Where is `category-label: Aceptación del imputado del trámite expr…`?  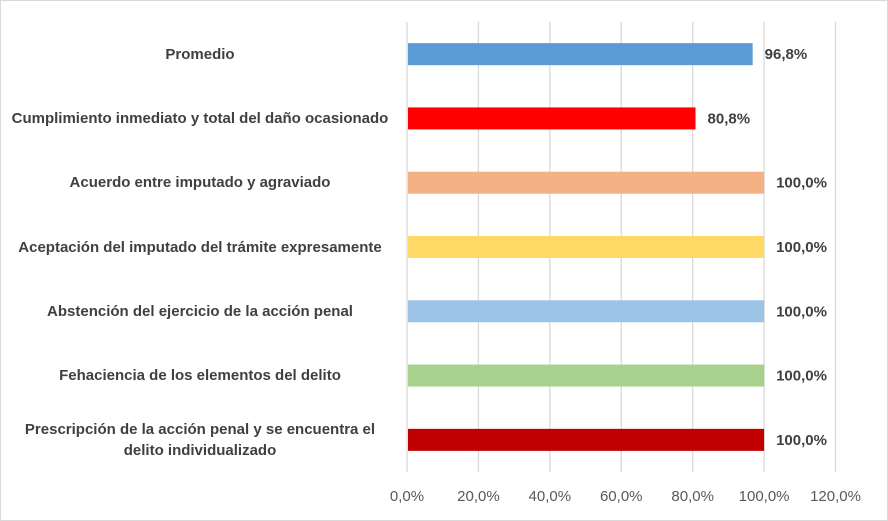 category-label: Aceptación del imputado del trámite expr… is located at coordinates (200, 247).